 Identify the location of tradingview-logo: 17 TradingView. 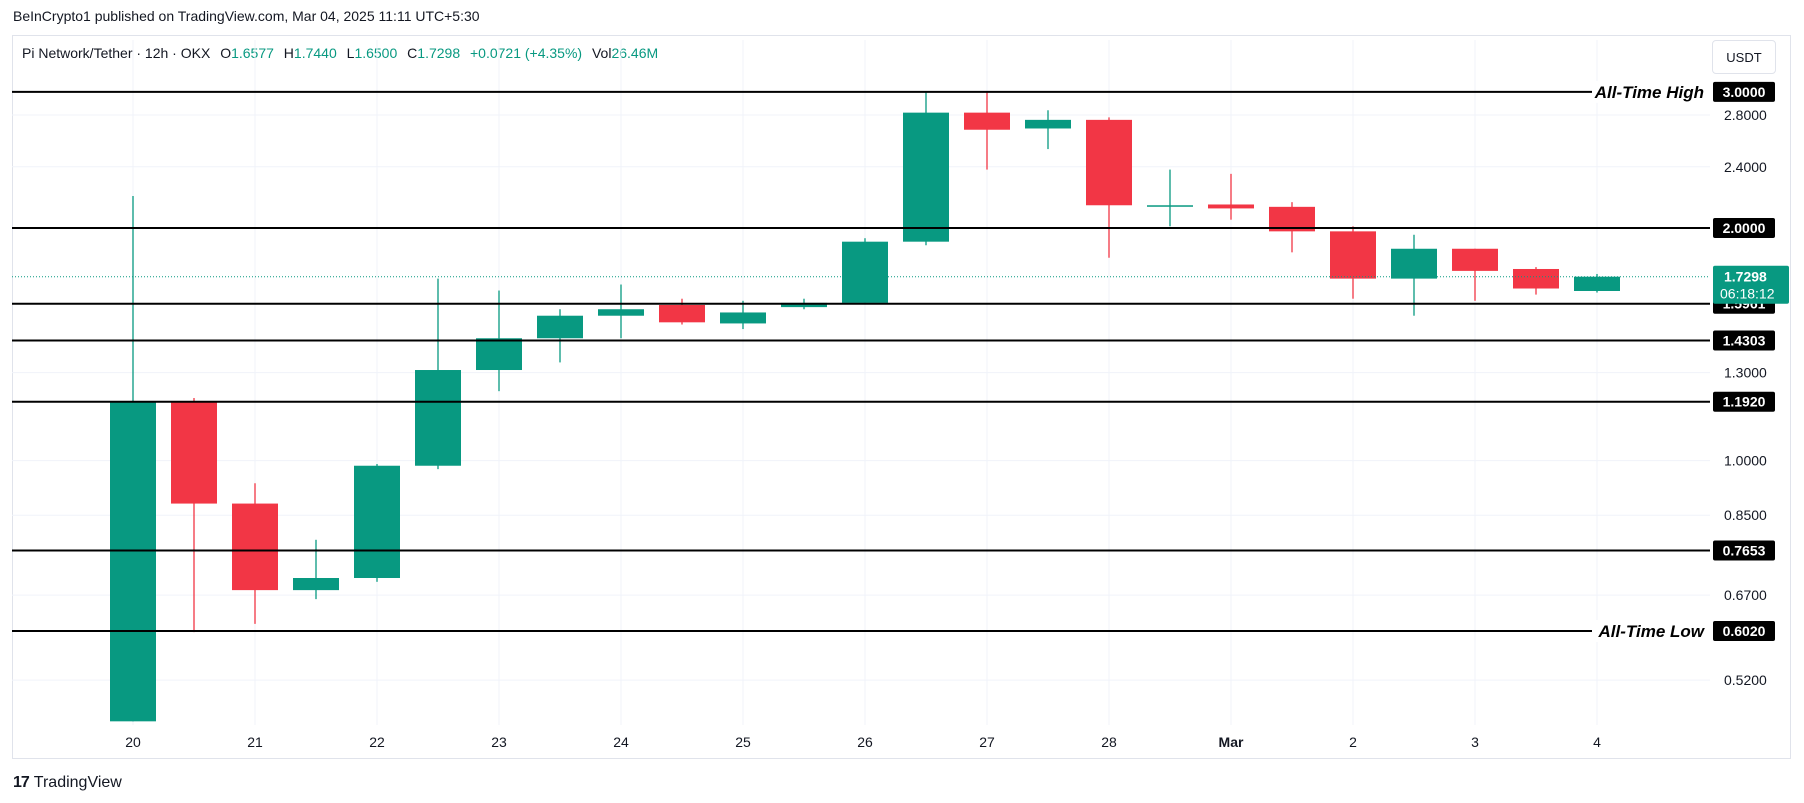
(67, 783).